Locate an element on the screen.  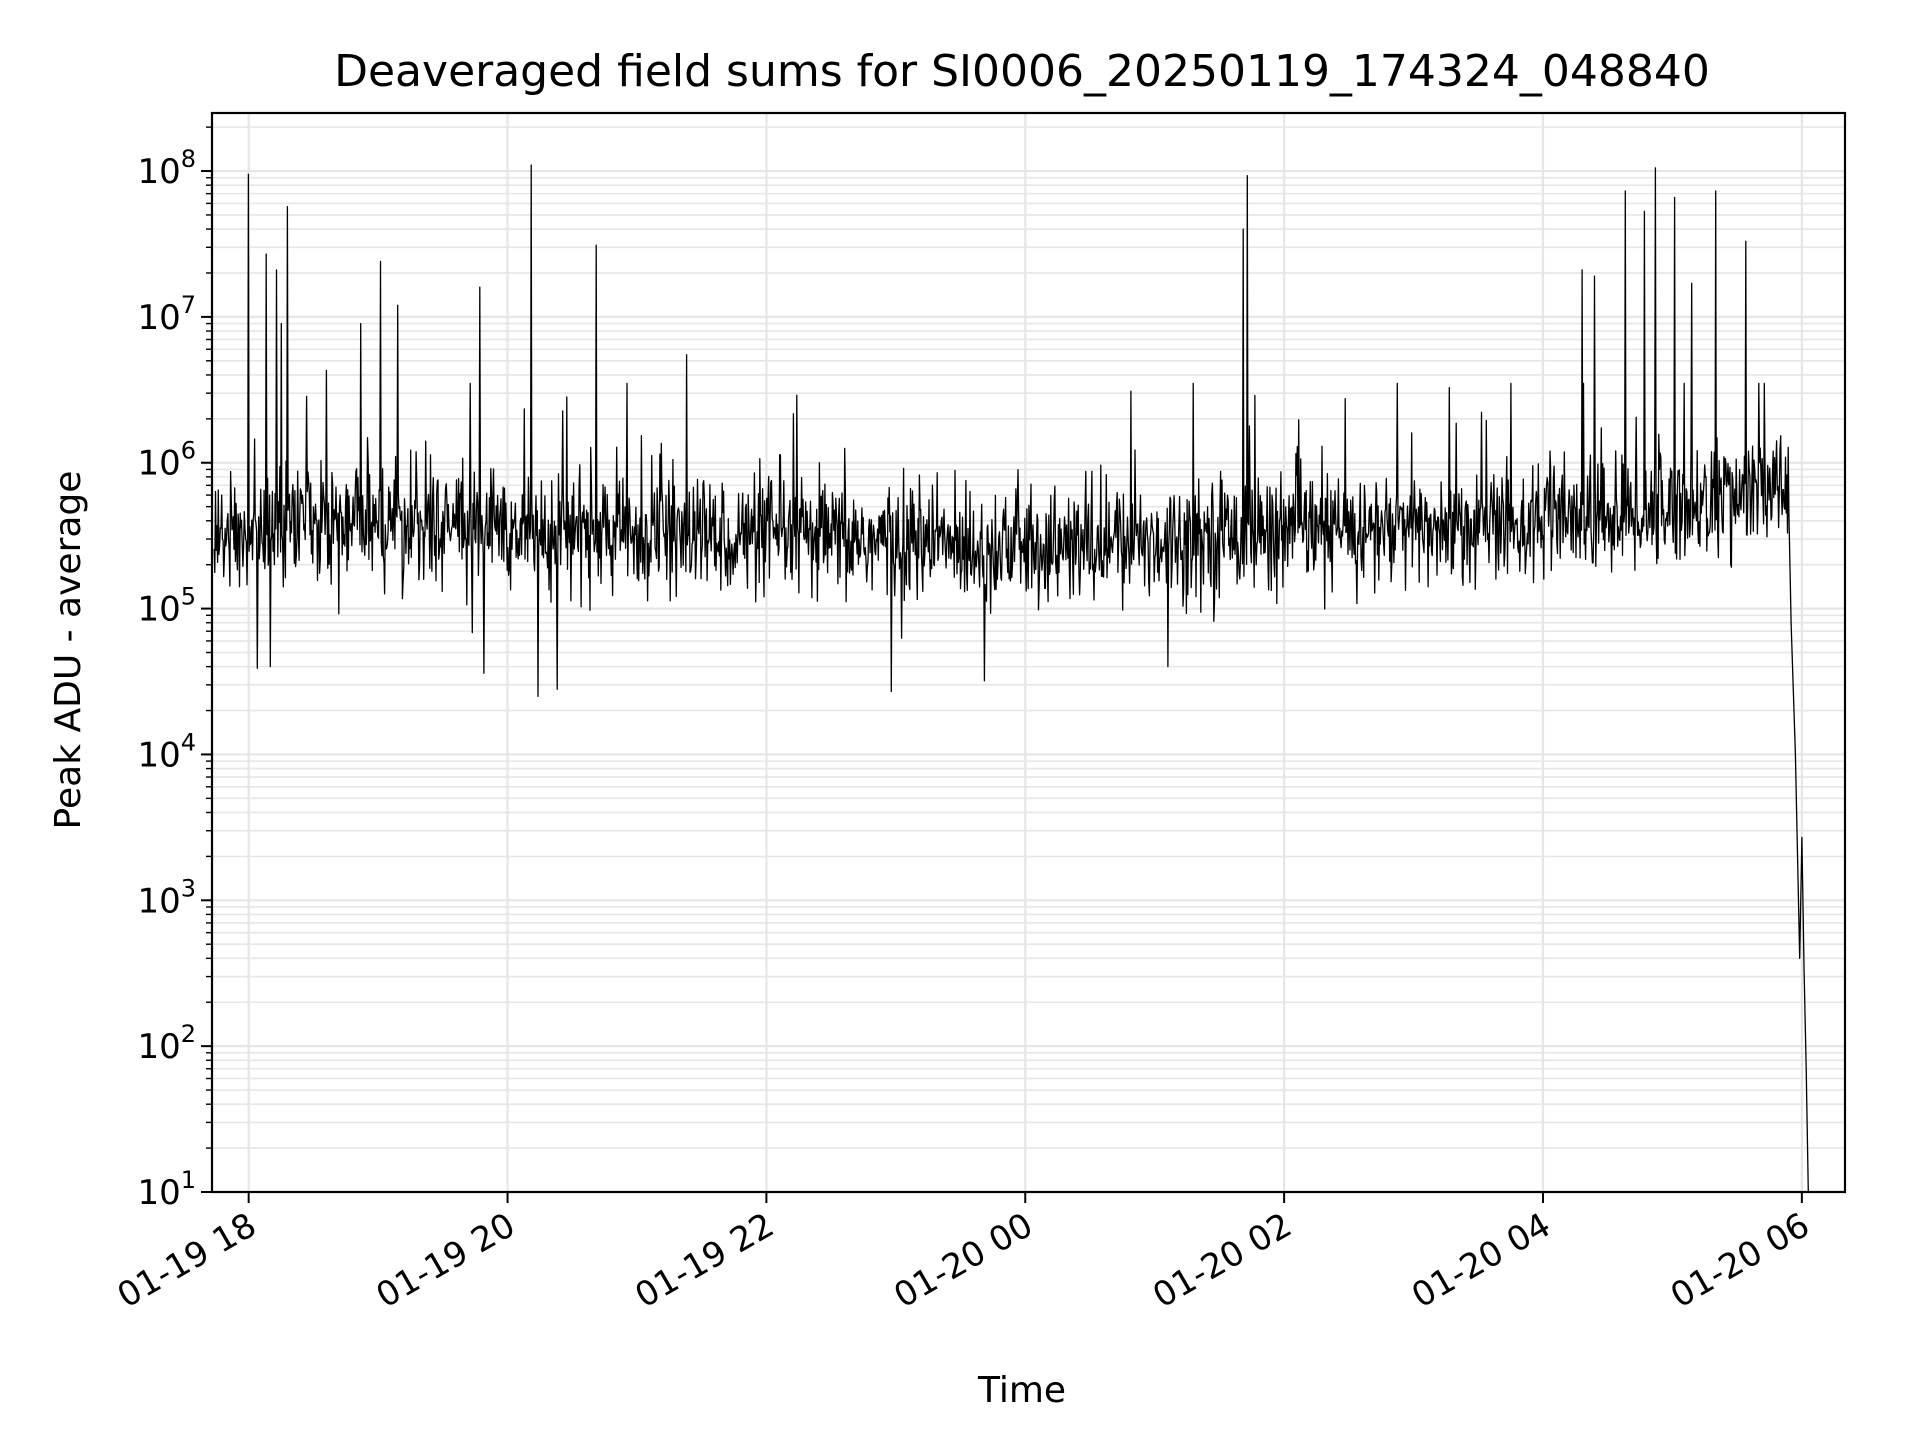
y-tick-label: 10⁶ is located at coordinates (166, 460).